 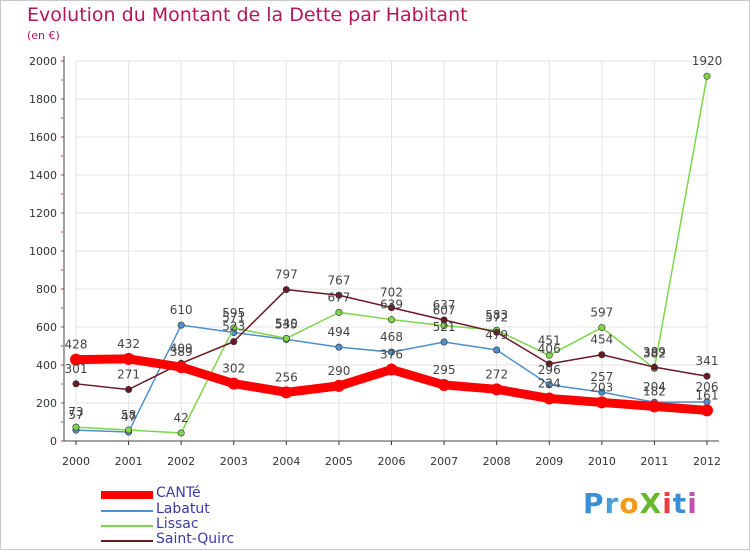 I want to click on data-label-0: 376, so click(x=391, y=355).